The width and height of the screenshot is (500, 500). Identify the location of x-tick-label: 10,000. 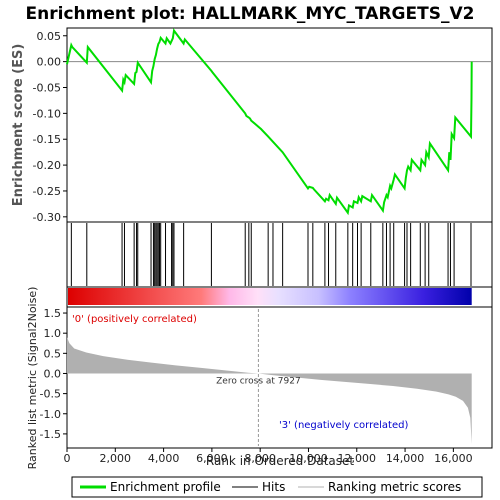
(308, 458).